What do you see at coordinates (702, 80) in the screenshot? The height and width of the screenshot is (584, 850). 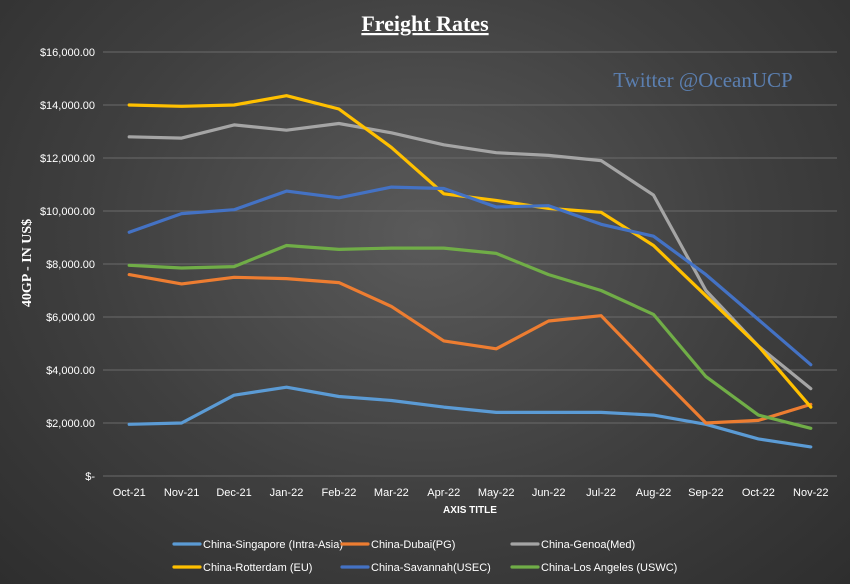 I see `watermark-text: Twitter @OceanUCP` at bounding box center [702, 80].